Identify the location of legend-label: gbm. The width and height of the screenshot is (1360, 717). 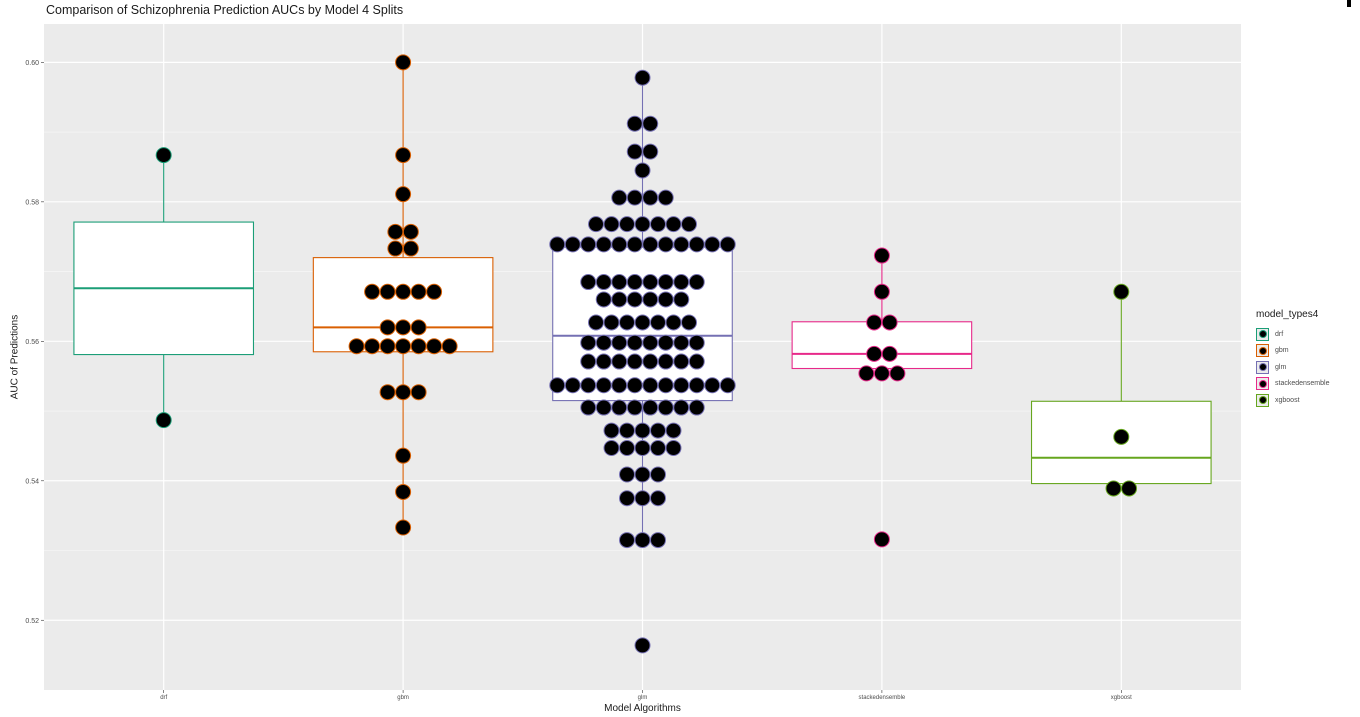
(1282, 351).